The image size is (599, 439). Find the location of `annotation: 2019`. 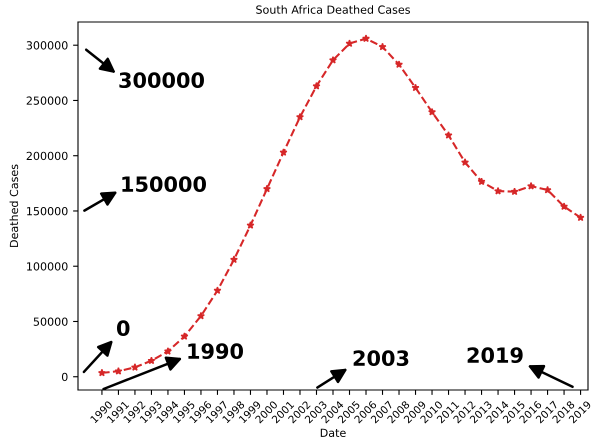

annotation: 2019 is located at coordinates (495, 355).